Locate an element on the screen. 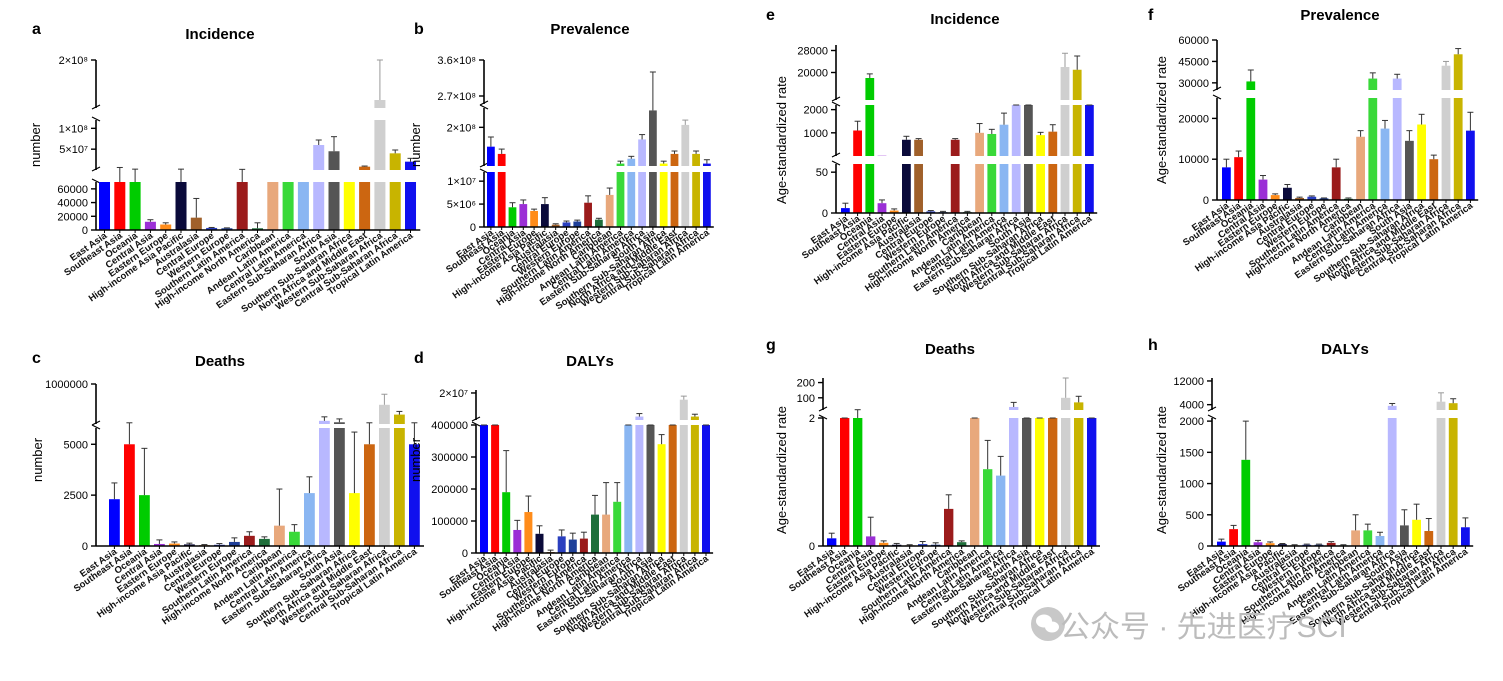 The image size is (1503, 681). y-tick-label: 5×10⁷ is located at coordinates (73, 150).